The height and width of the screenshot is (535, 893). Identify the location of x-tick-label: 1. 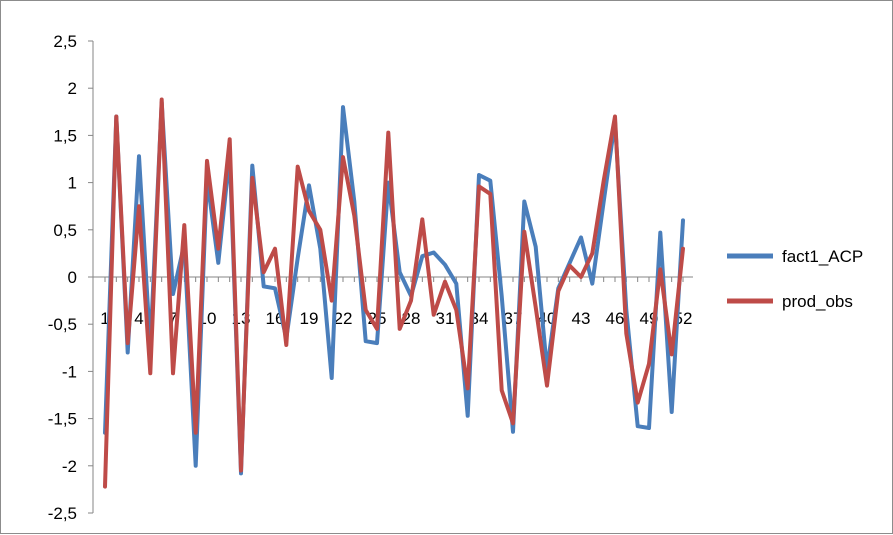
(104, 318).